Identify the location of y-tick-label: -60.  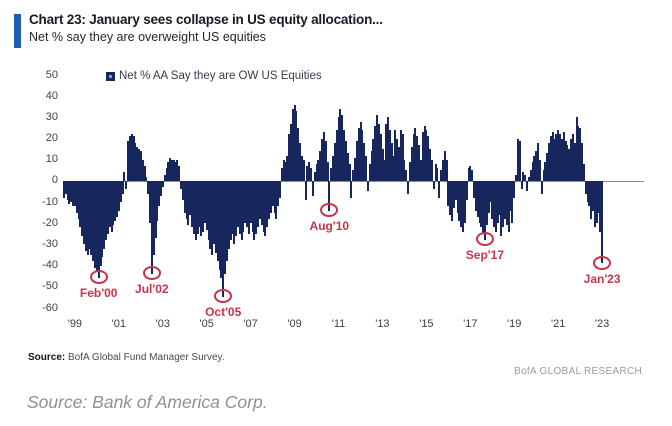
(50, 307).